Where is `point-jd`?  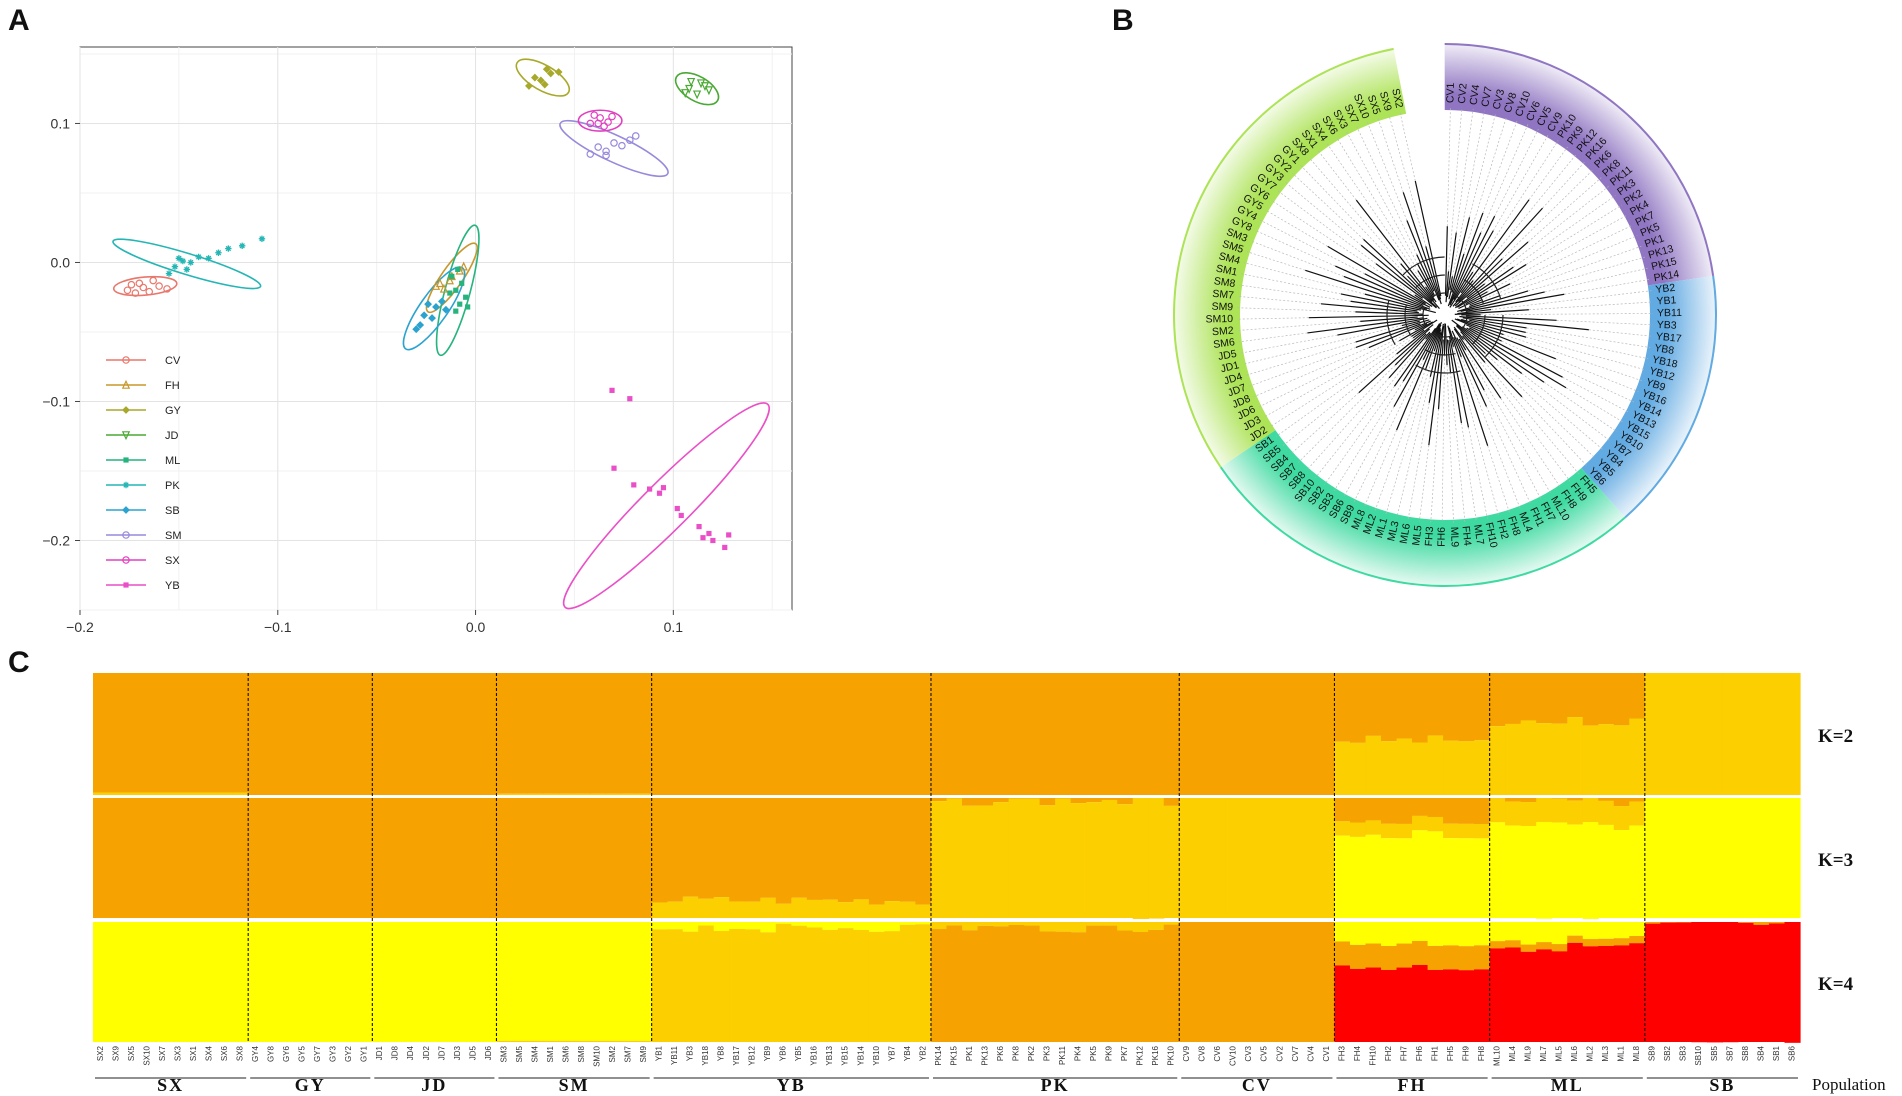
point-jd is located at coordinates (685, 94).